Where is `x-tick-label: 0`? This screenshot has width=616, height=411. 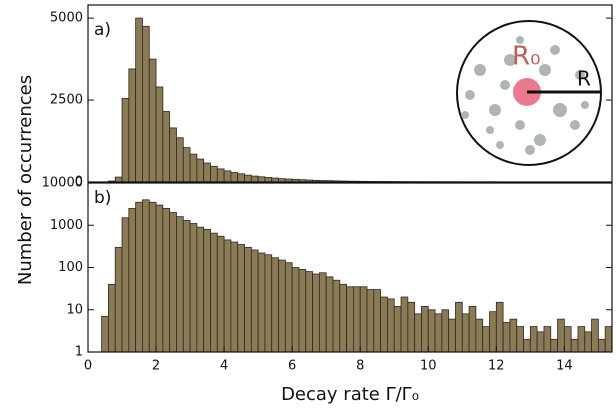 x-tick-label: 0 is located at coordinates (88, 366).